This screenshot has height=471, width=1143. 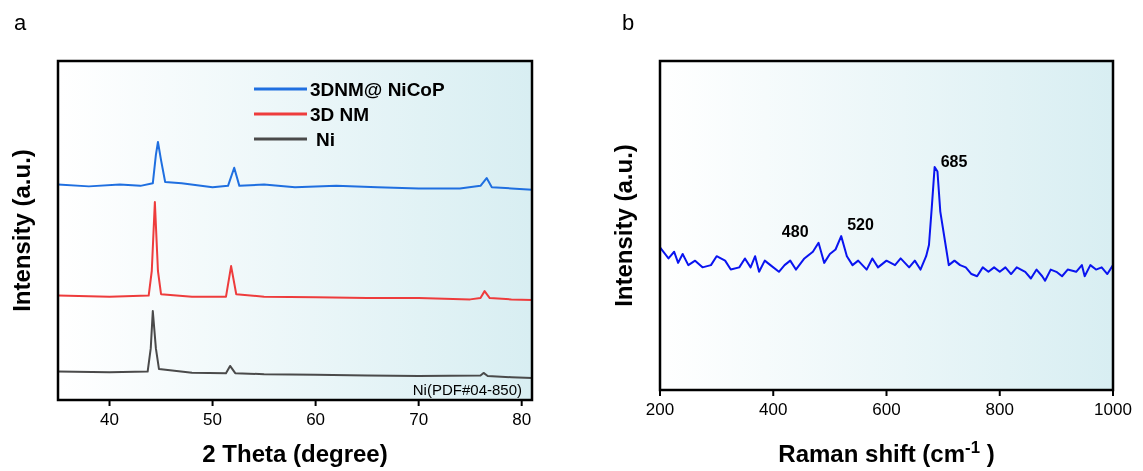 What do you see at coordinates (213, 419) in the screenshot?
I see `x-tick-label: 50` at bounding box center [213, 419].